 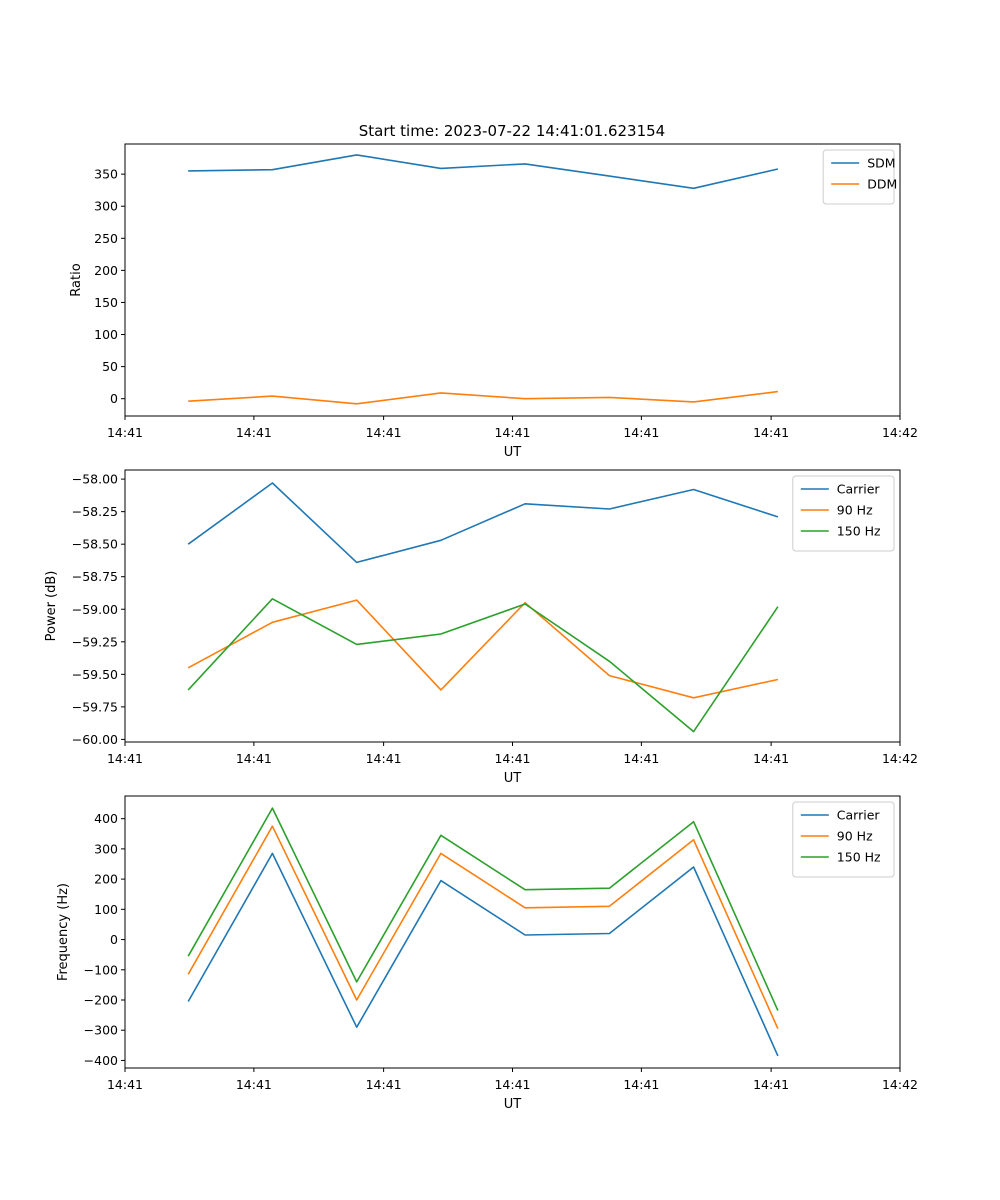 What do you see at coordinates (95, 609) in the screenshot?
I see `y-tick-label: −59.00` at bounding box center [95, 609].